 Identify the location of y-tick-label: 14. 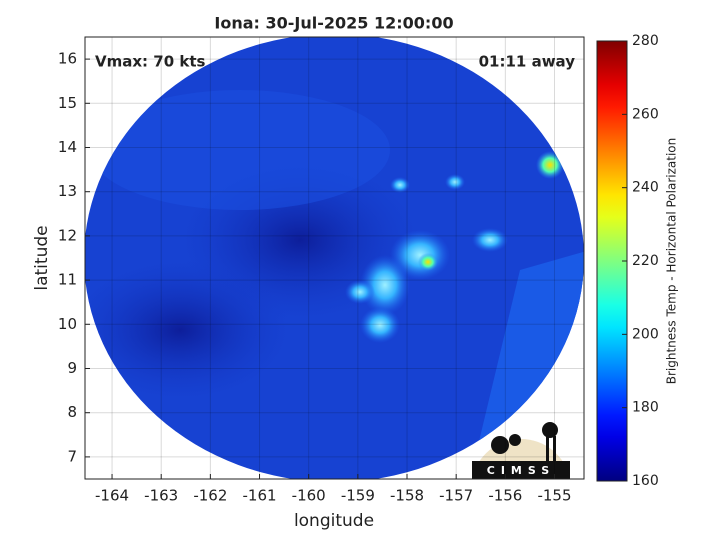
(67, 147).